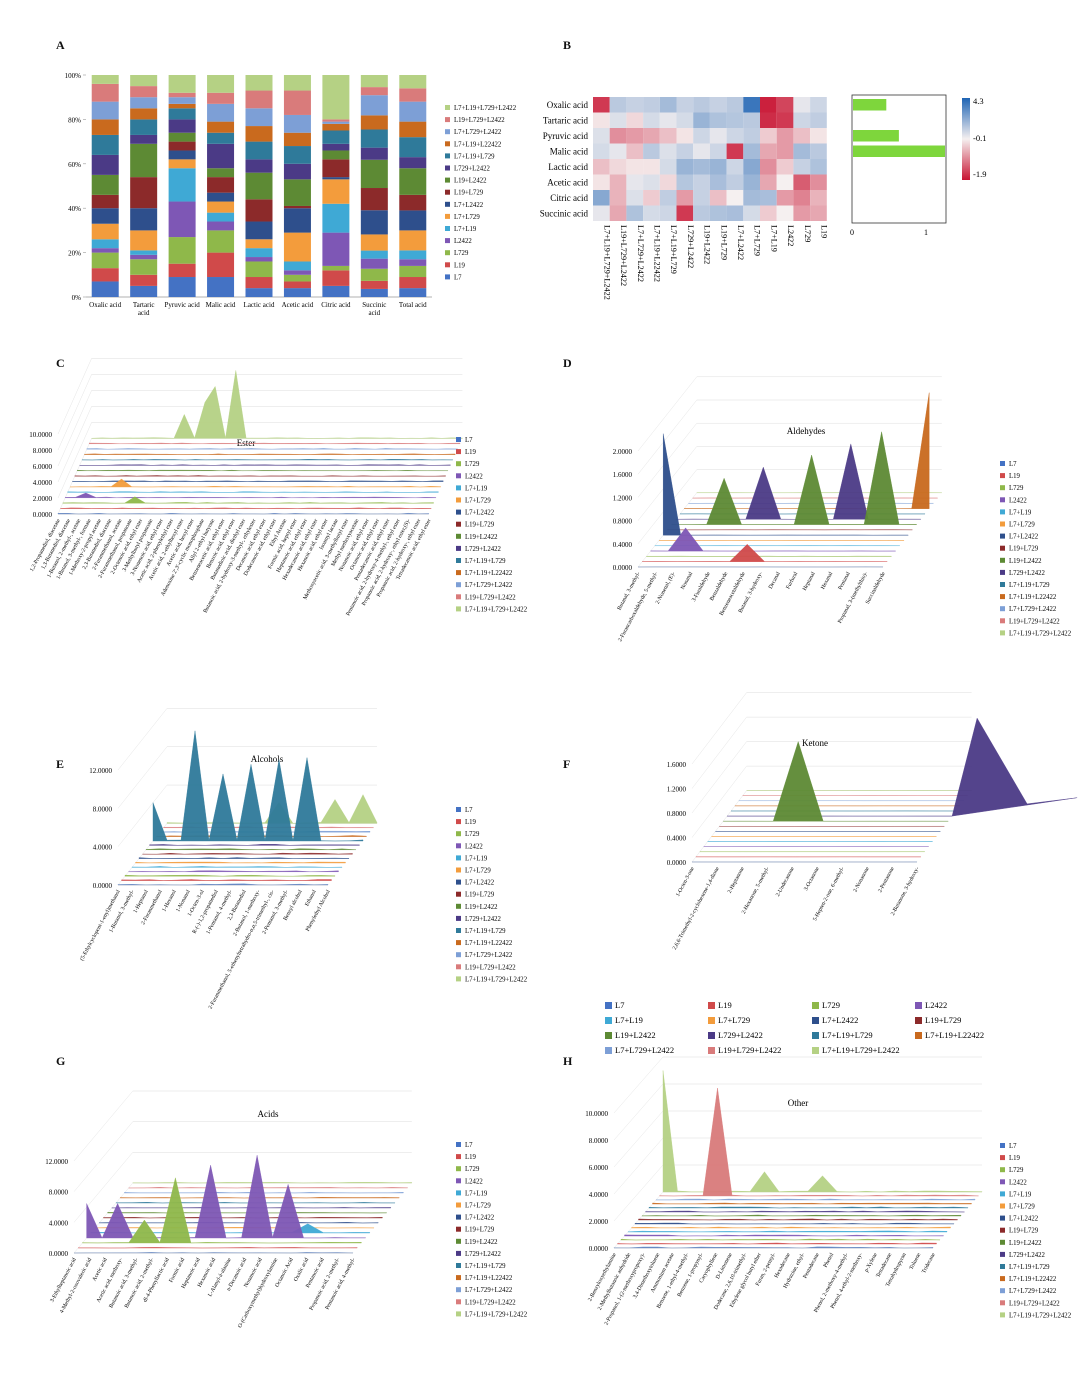  I want to click on legend-label: L729, so click(461, 253).